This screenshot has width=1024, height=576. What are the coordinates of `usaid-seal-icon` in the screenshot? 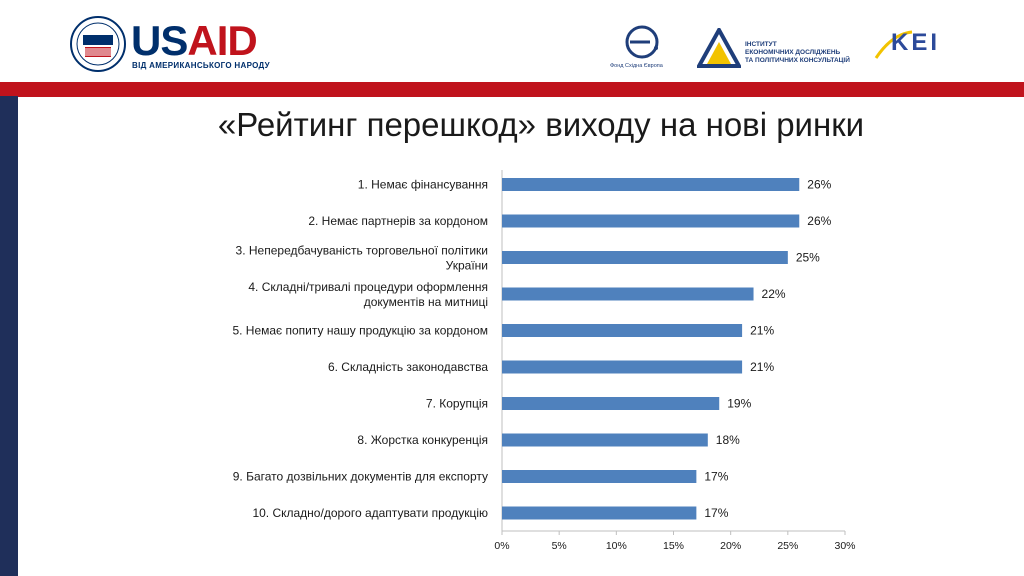 It's located at (98, 44).